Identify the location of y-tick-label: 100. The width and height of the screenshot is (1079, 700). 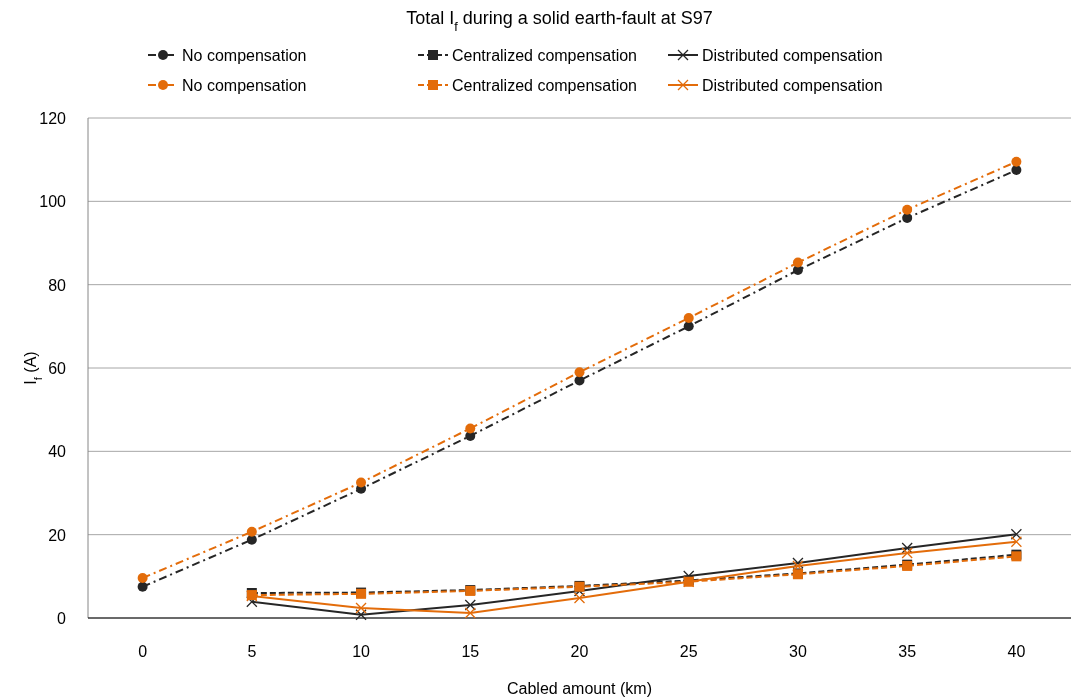
(53, 202).